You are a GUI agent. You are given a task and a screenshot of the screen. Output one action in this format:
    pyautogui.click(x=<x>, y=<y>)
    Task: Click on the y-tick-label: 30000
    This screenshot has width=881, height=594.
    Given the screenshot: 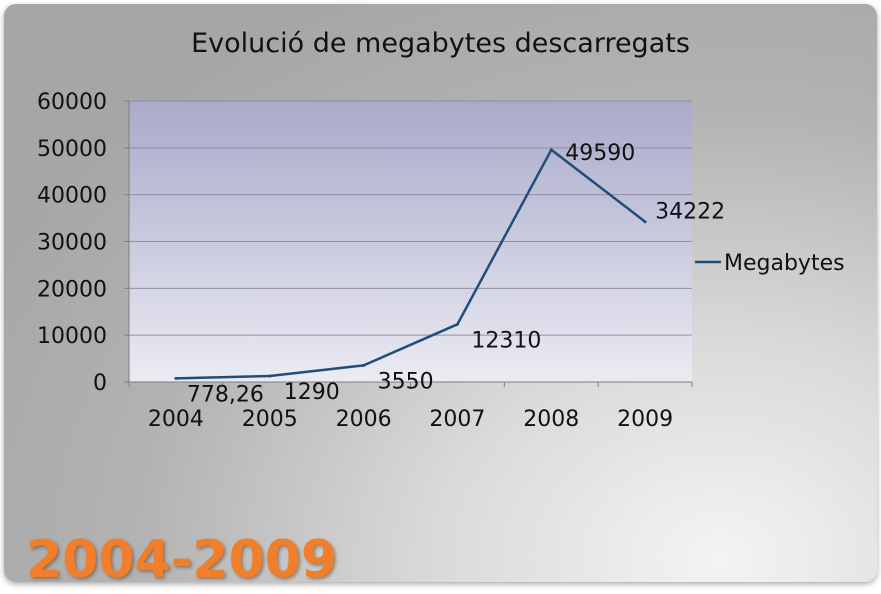 What is the action you would take?
    pyautogui.click(x=72, y=243)
    